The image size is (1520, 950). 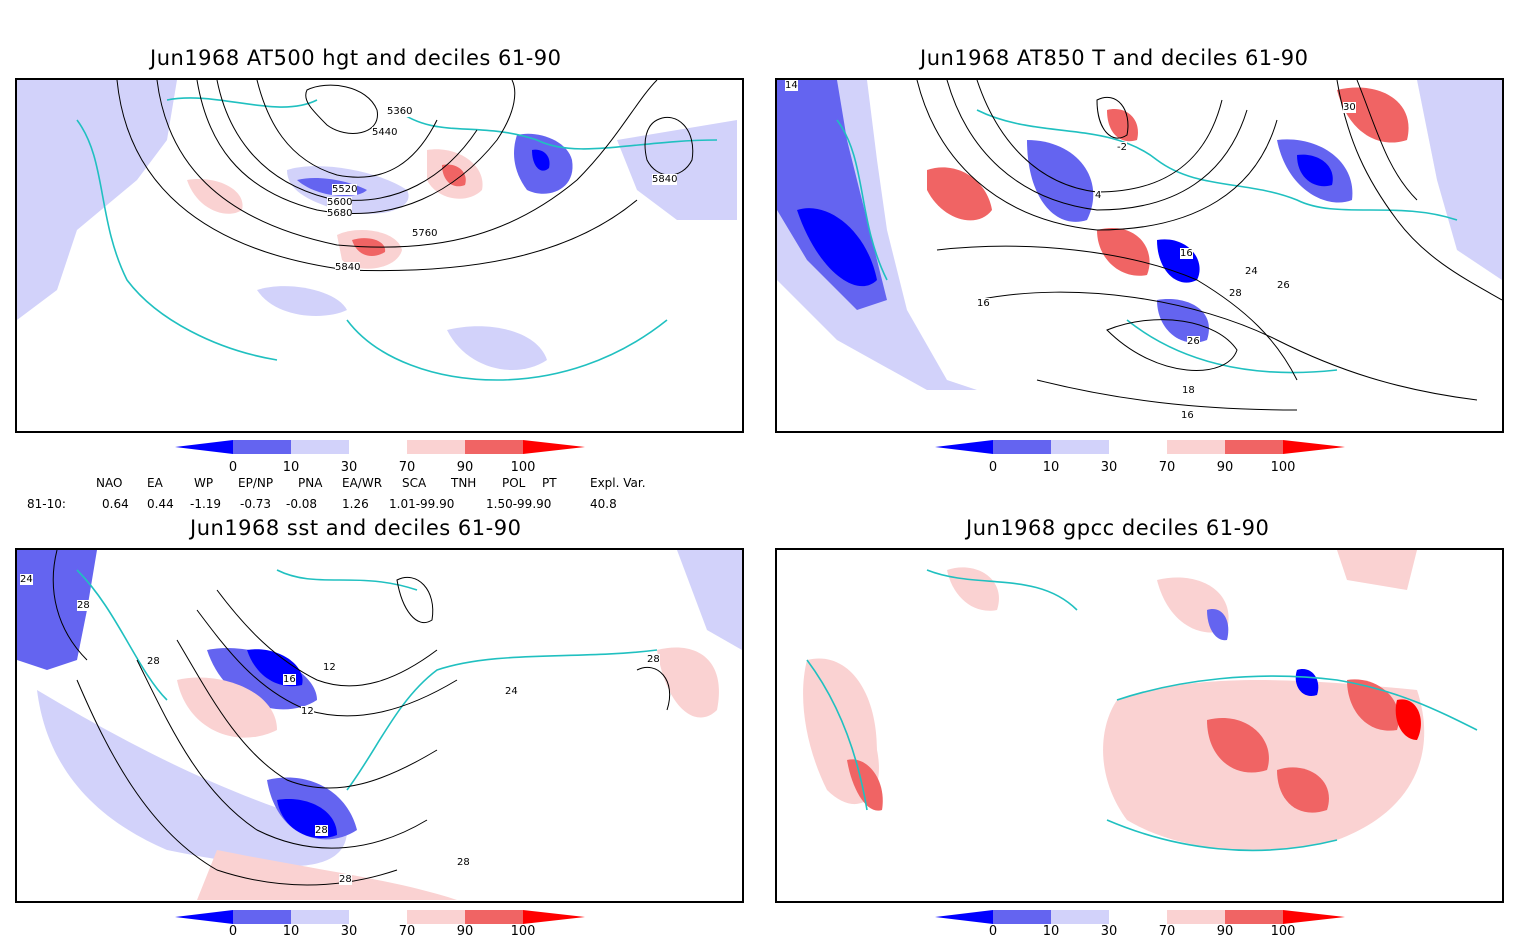 What do you see at coordinates (46, 504) in the screenshot?
I see `index-row-label: 81-10:` at bounding box center [46, 504].